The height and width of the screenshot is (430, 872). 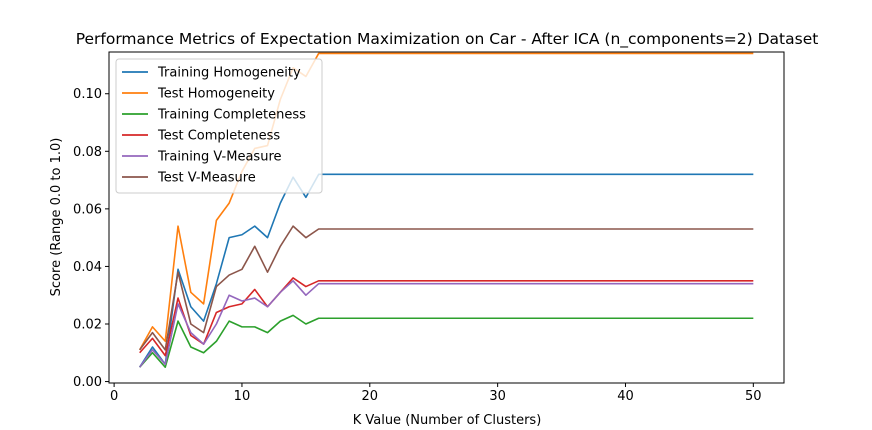 What do you see at coordinates (625, 396) in the screenshot?
I see `x-tick-label: 40` at bounding box center [625, 396].